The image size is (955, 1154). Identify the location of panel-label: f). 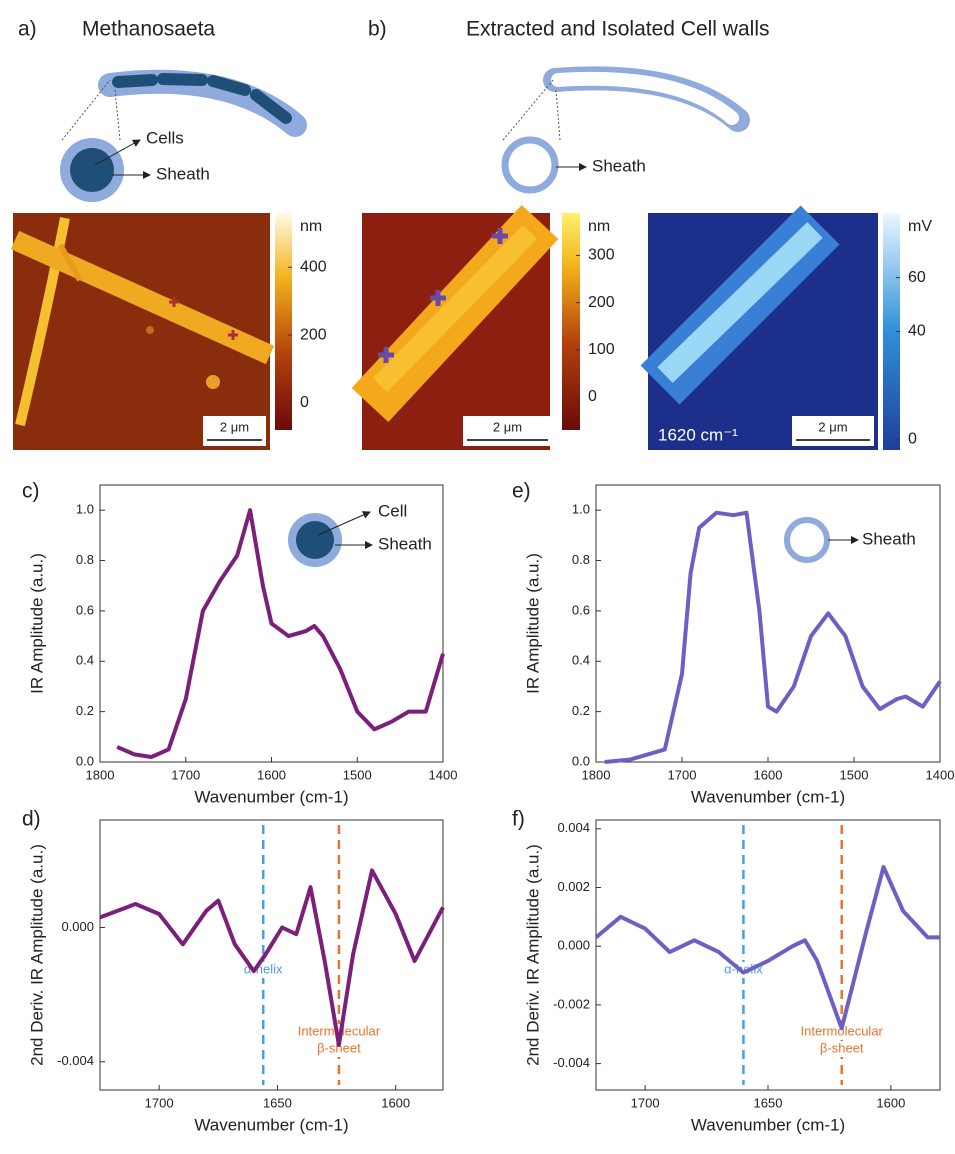
(518, 819).